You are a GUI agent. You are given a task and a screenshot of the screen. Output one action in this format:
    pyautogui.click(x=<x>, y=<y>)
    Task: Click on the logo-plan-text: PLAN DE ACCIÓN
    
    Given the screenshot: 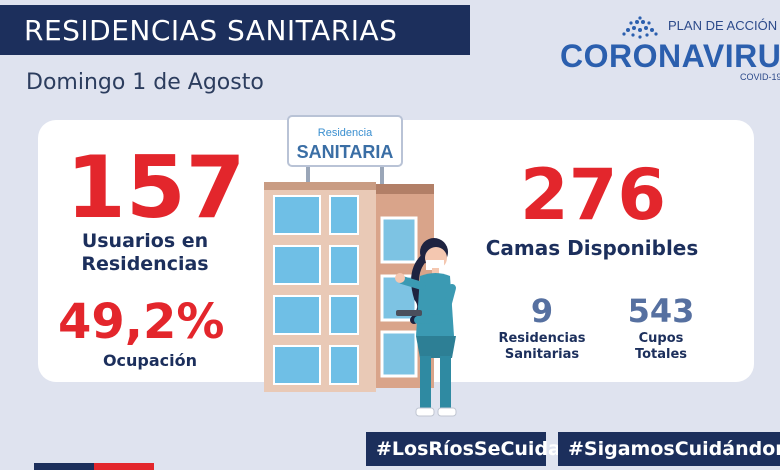 What is the action you would take?
    pyautogui.click(x=723, y=25)
    